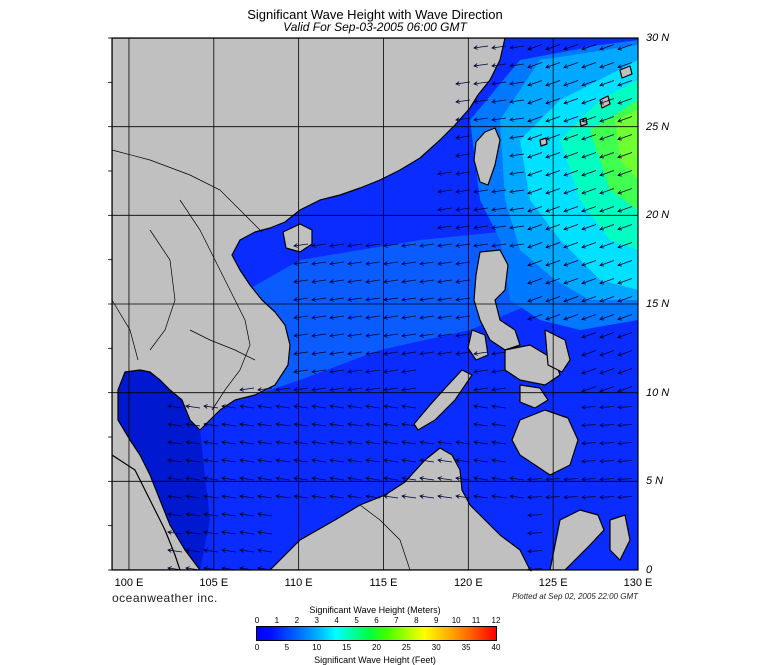 This screenshot has width=775, height=665. What do you see at coordinates (257, 620) in the screenshot?
I see `colorbar-meter-tick: 0` at bounding box center [257, 620].